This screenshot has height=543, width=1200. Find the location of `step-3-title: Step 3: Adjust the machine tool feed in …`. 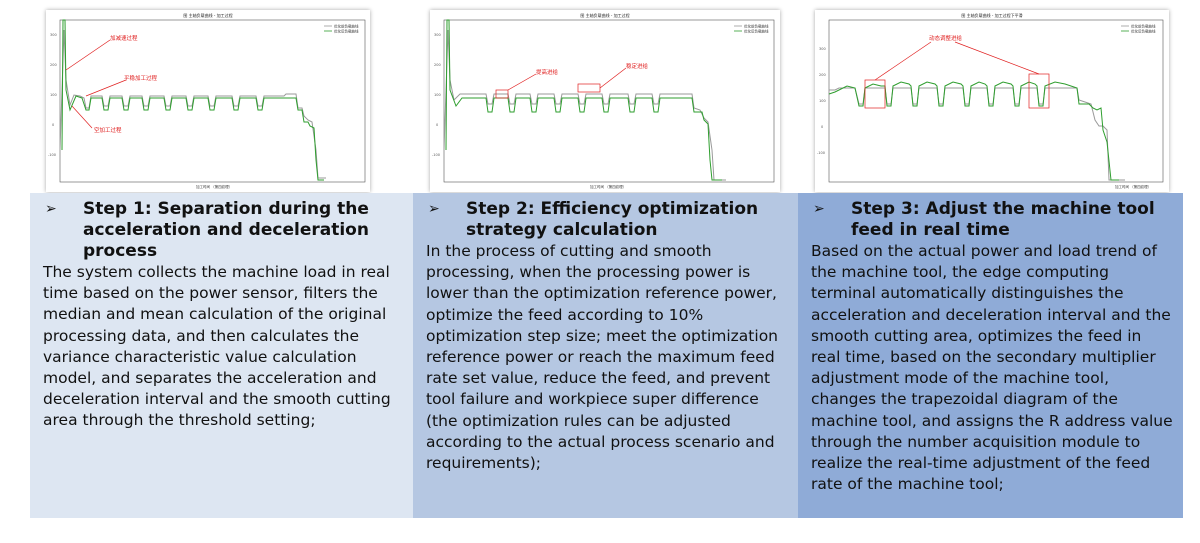

step-3-title: Step 3: Adjust the machine tool feed in … is located at coordinates (1003, 219).